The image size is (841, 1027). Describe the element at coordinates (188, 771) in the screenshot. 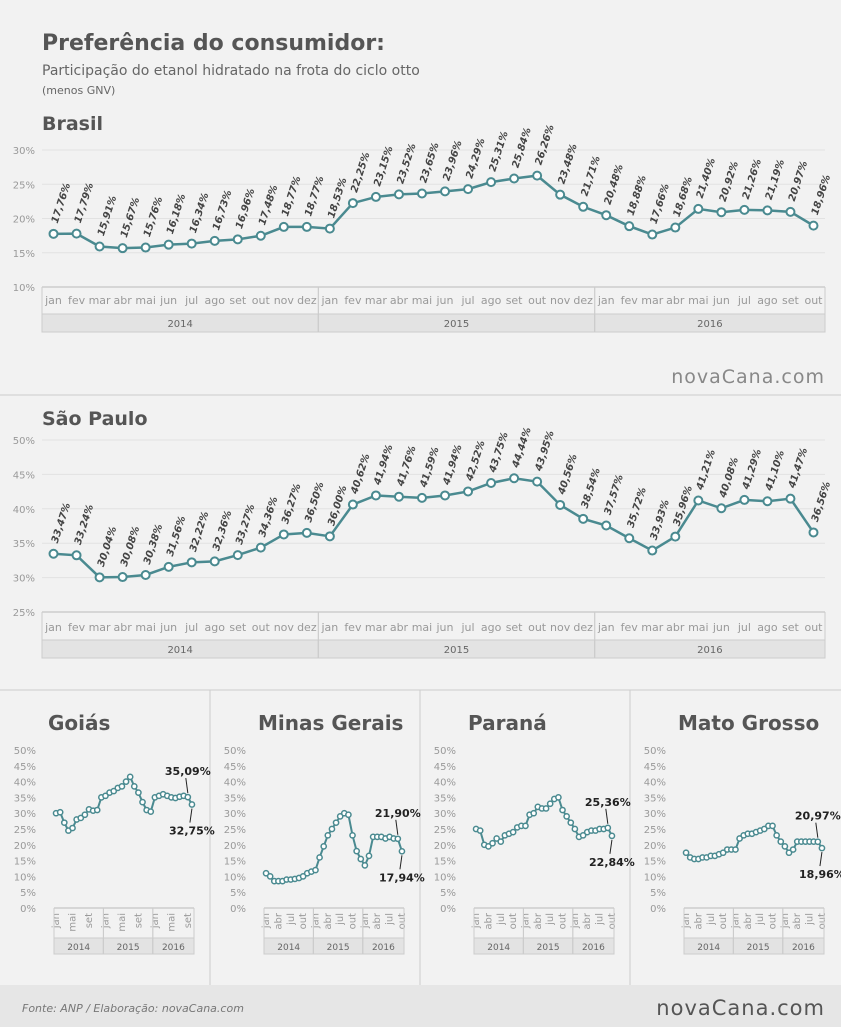

I see `annotation: 35,09%` at that location.